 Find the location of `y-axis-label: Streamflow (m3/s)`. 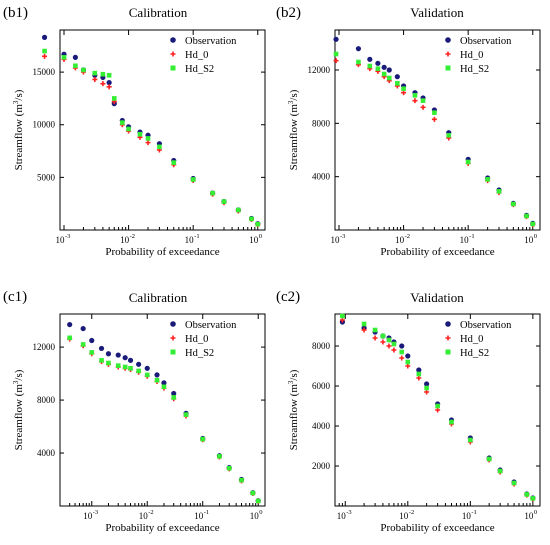

y-axis-label: Streamflow (m3/s) is located at coordinates (293, 409).